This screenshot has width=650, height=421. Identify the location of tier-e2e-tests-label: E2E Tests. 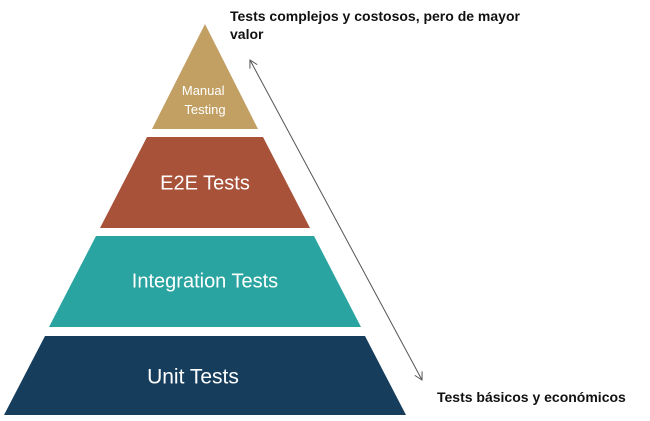
(205, 183).